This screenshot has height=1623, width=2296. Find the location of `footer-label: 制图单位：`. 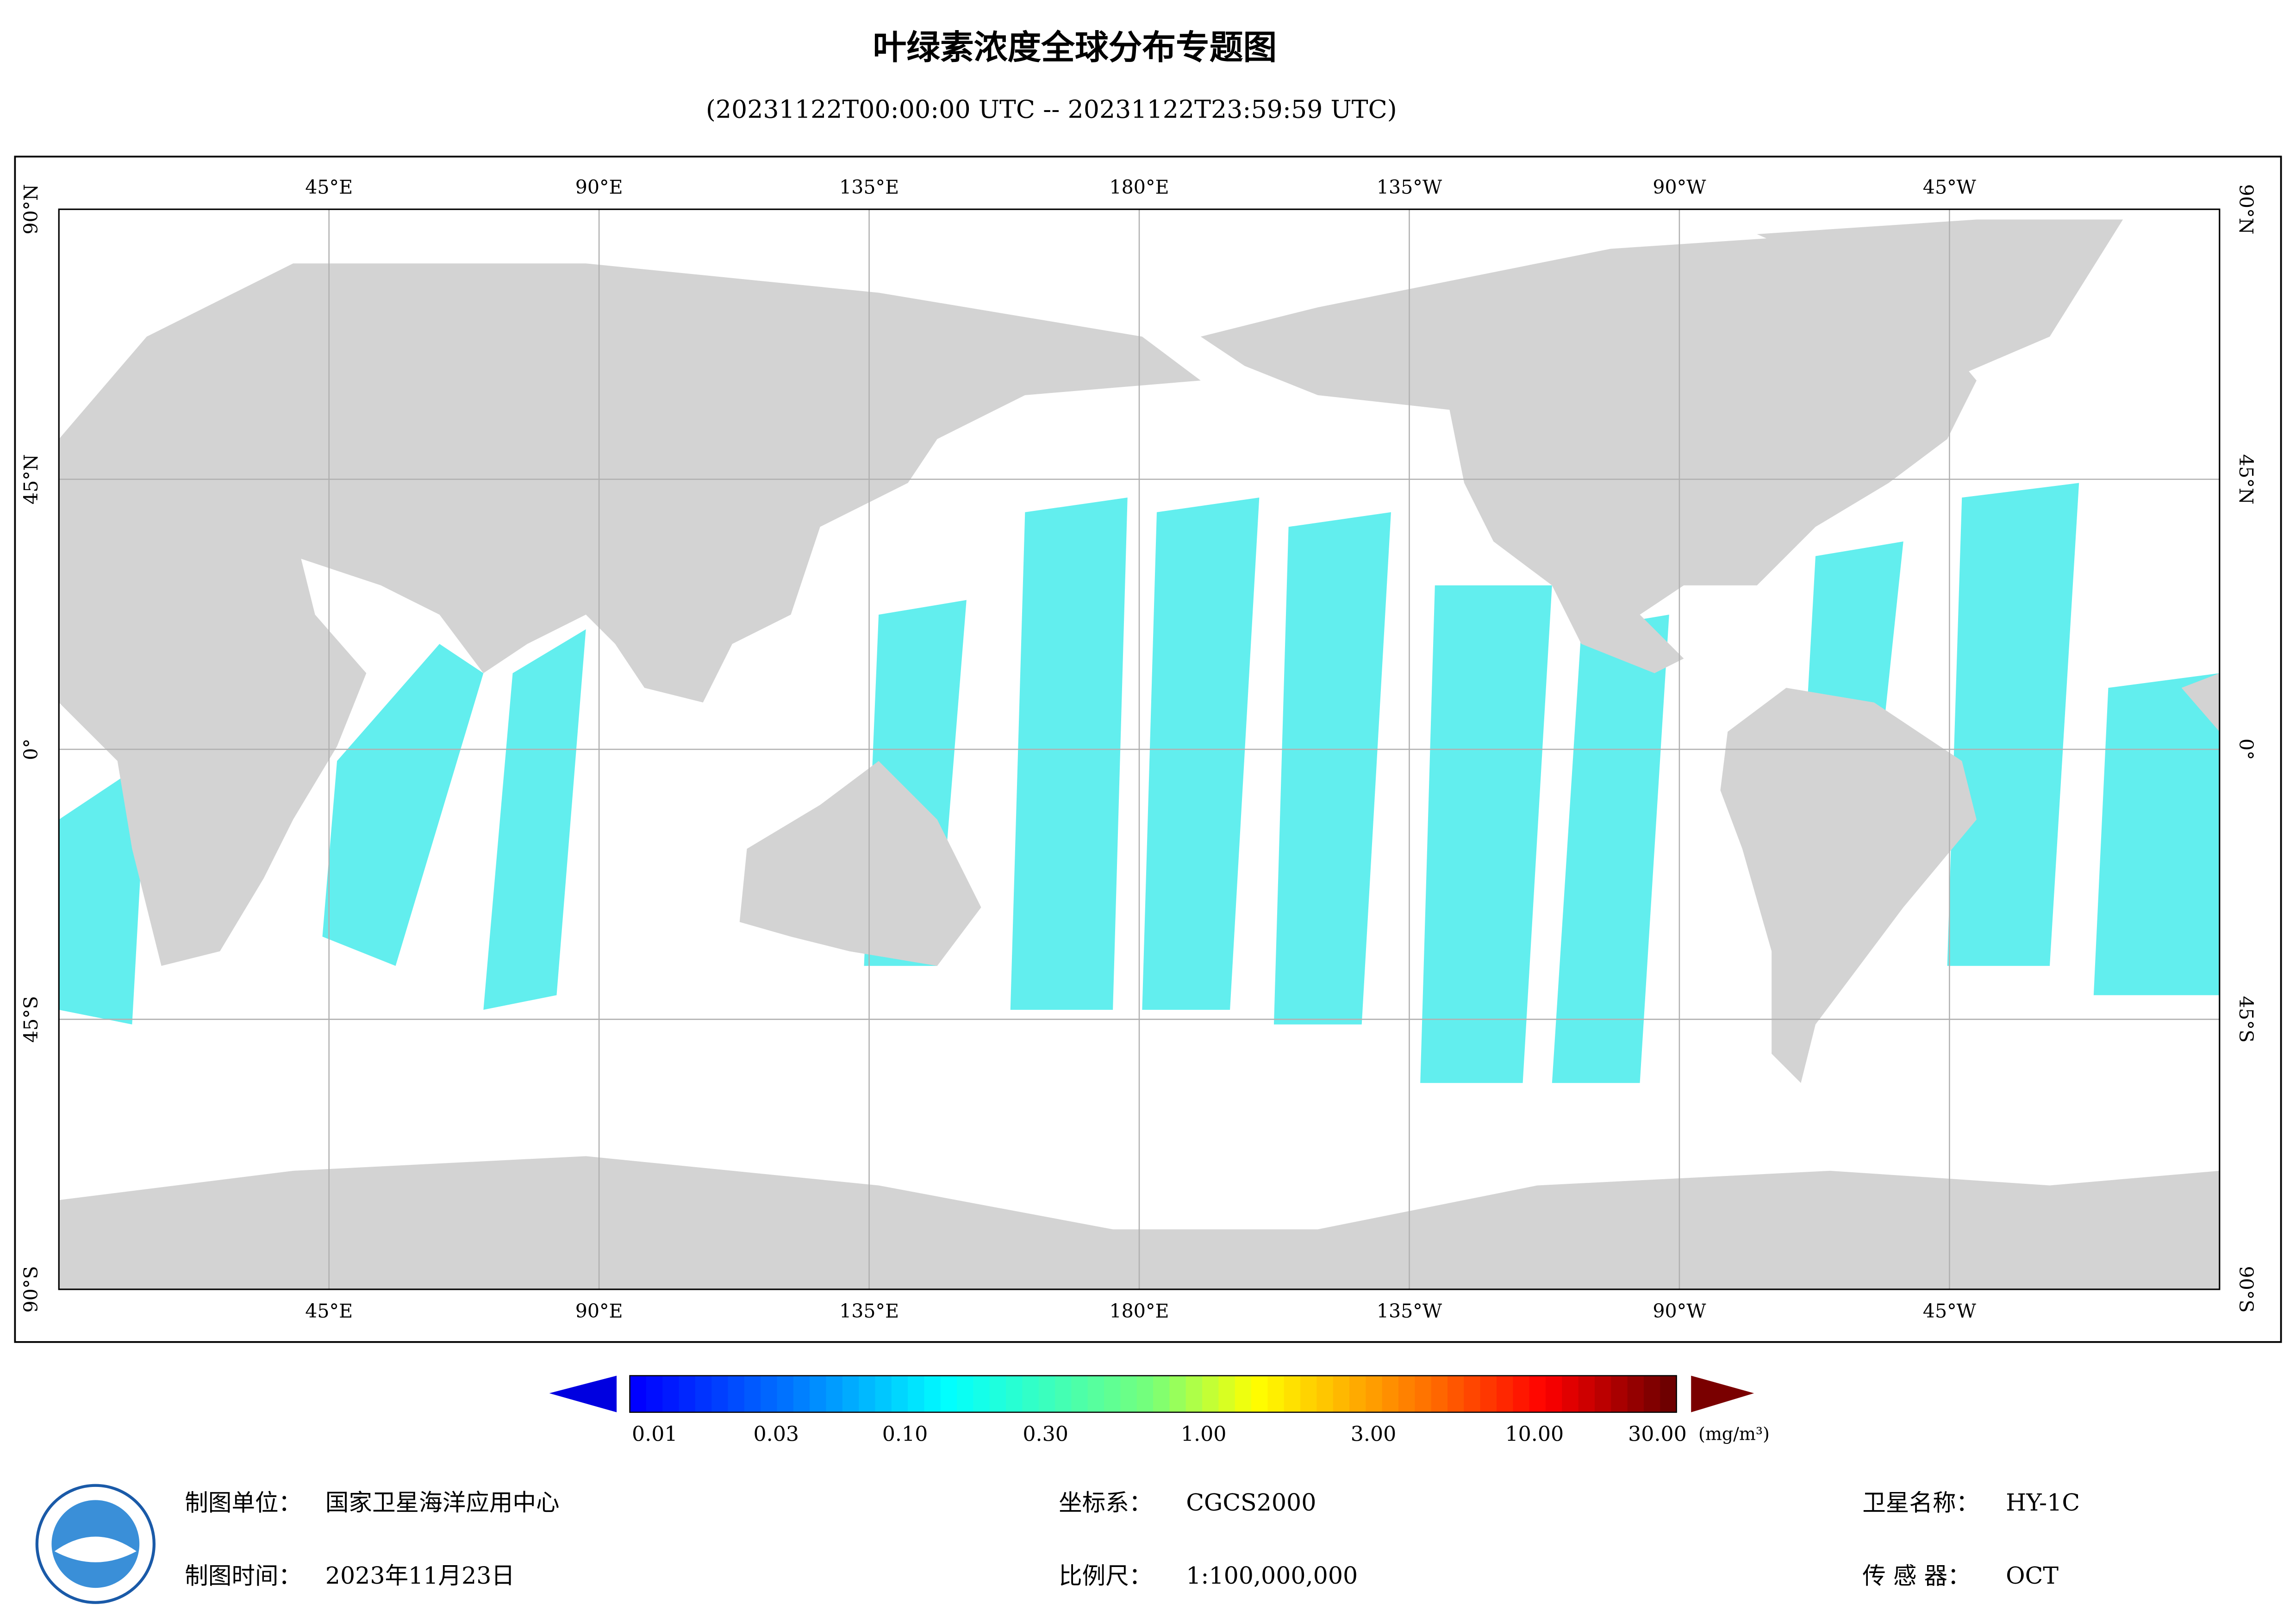

footer-label: 制图单位： is located at coordinates (243, 1502).